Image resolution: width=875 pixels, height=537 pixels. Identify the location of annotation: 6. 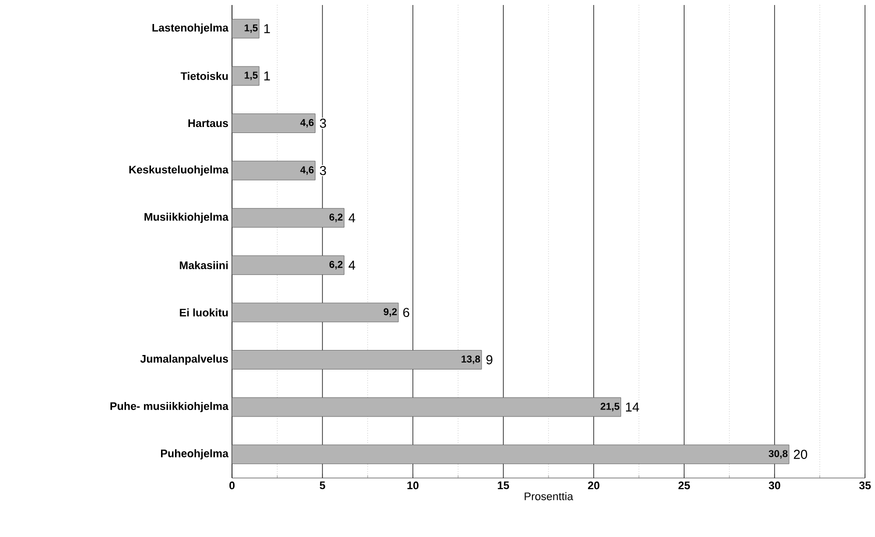
(406, 313).